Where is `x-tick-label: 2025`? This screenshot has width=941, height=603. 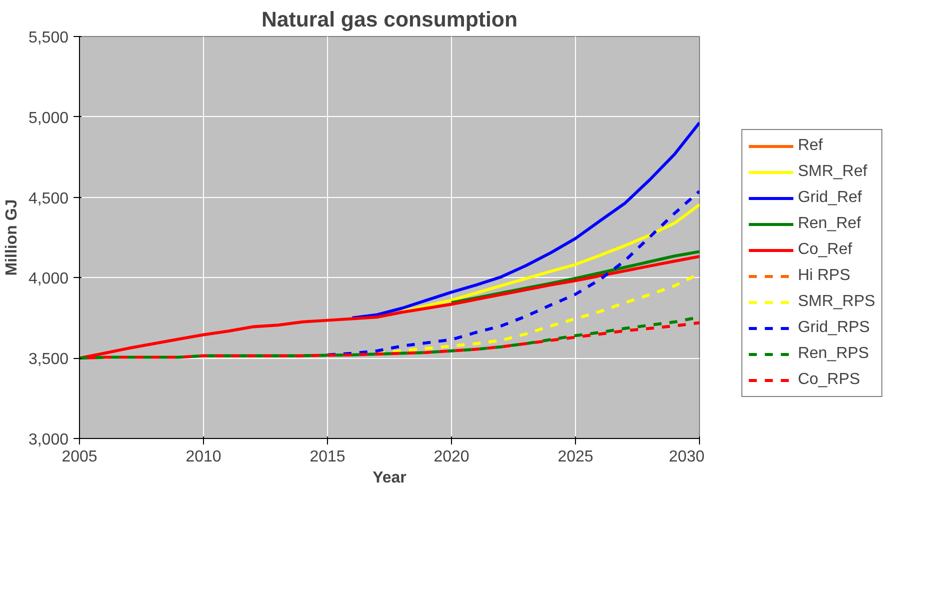 x-tick-label: 2025 is located at coordinates (576, 457).